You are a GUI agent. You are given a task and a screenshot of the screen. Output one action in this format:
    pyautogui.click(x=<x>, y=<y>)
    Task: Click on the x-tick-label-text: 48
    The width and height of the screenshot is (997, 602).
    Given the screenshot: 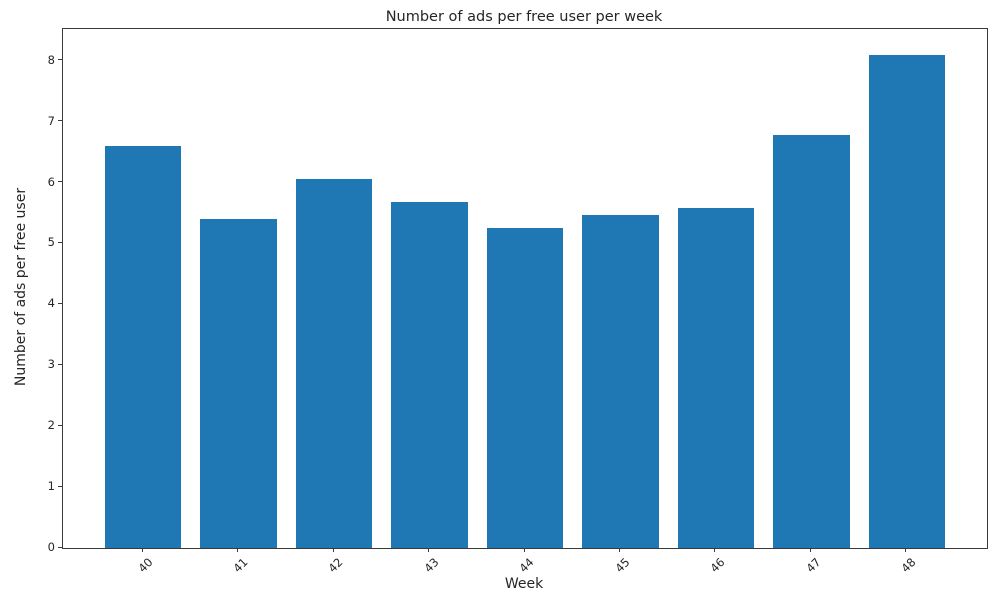 What is the action you would take?
    pyautogui.click(x=908, y=565)
    